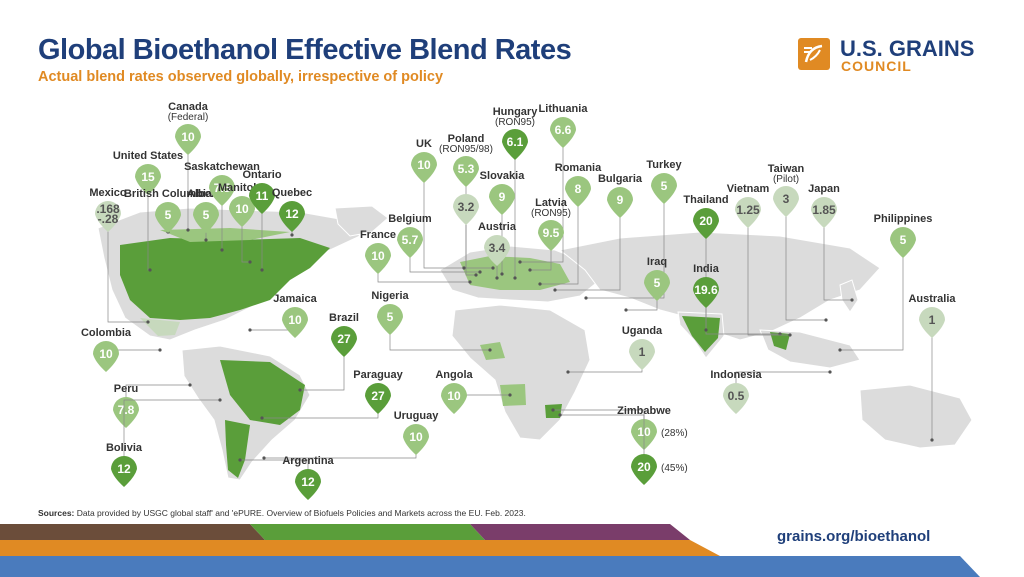  Describe the element at coordinates (152, 405) in the screenshot. I see `pin-peru: 7.8 Peru` at that location.